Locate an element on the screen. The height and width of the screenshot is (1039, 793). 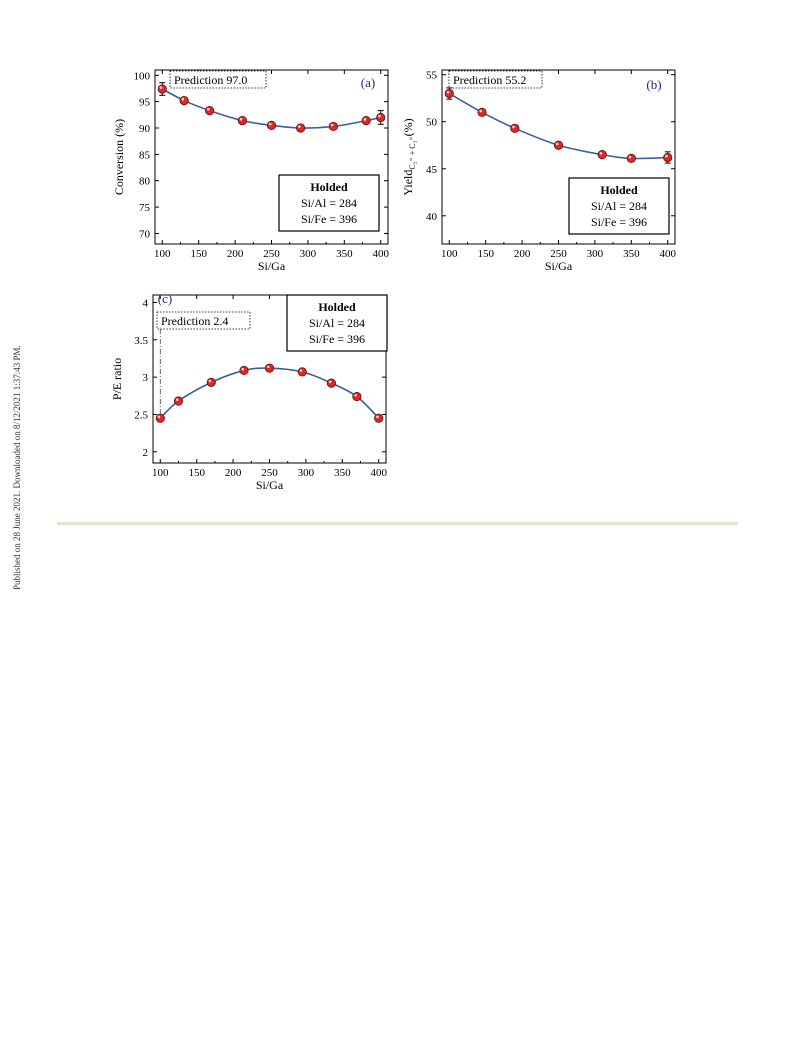
y-axis-title: Conversion (%) is located at coordinates (119, 157).